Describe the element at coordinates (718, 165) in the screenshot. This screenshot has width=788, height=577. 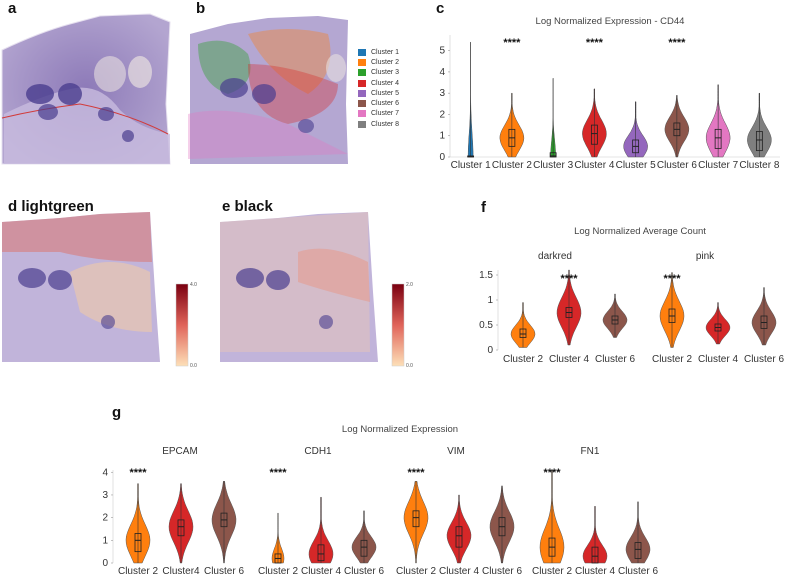
I see `chart-c-xtick-6: Cluster 7` at that location.